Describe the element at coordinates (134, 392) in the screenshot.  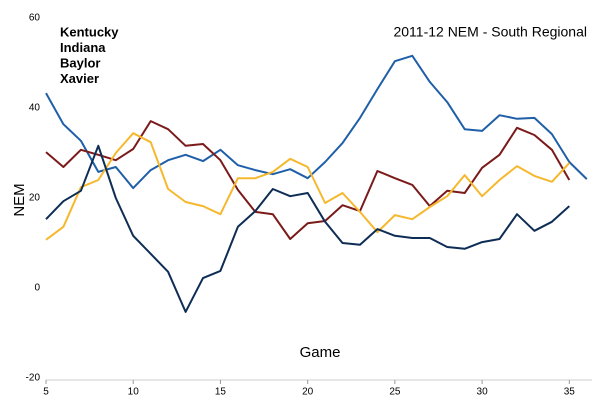
I see `x-tick-label: 10` at that location.